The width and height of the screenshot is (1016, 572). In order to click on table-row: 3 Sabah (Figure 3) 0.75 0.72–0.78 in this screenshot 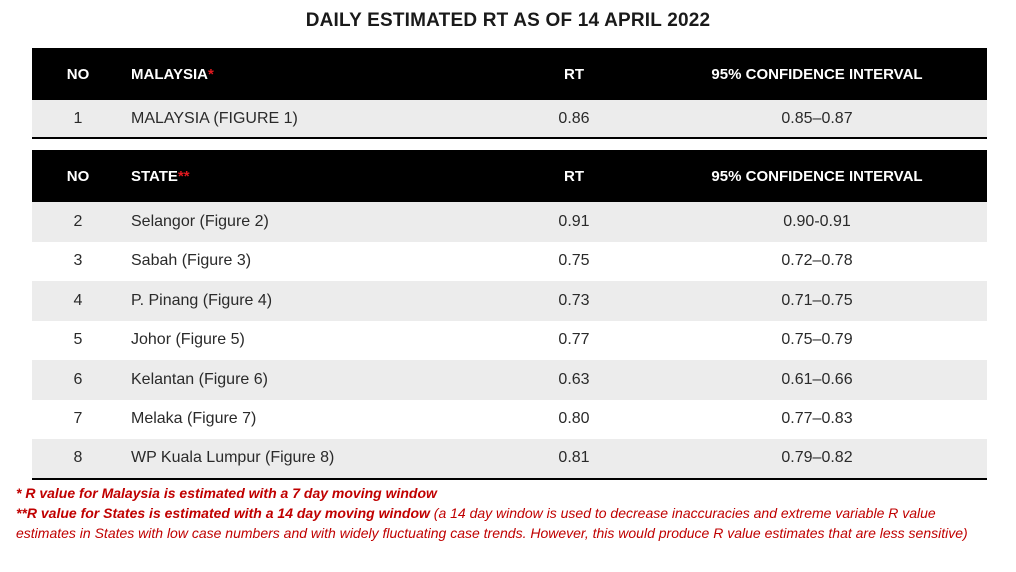, I will do `click(509, 261)`.